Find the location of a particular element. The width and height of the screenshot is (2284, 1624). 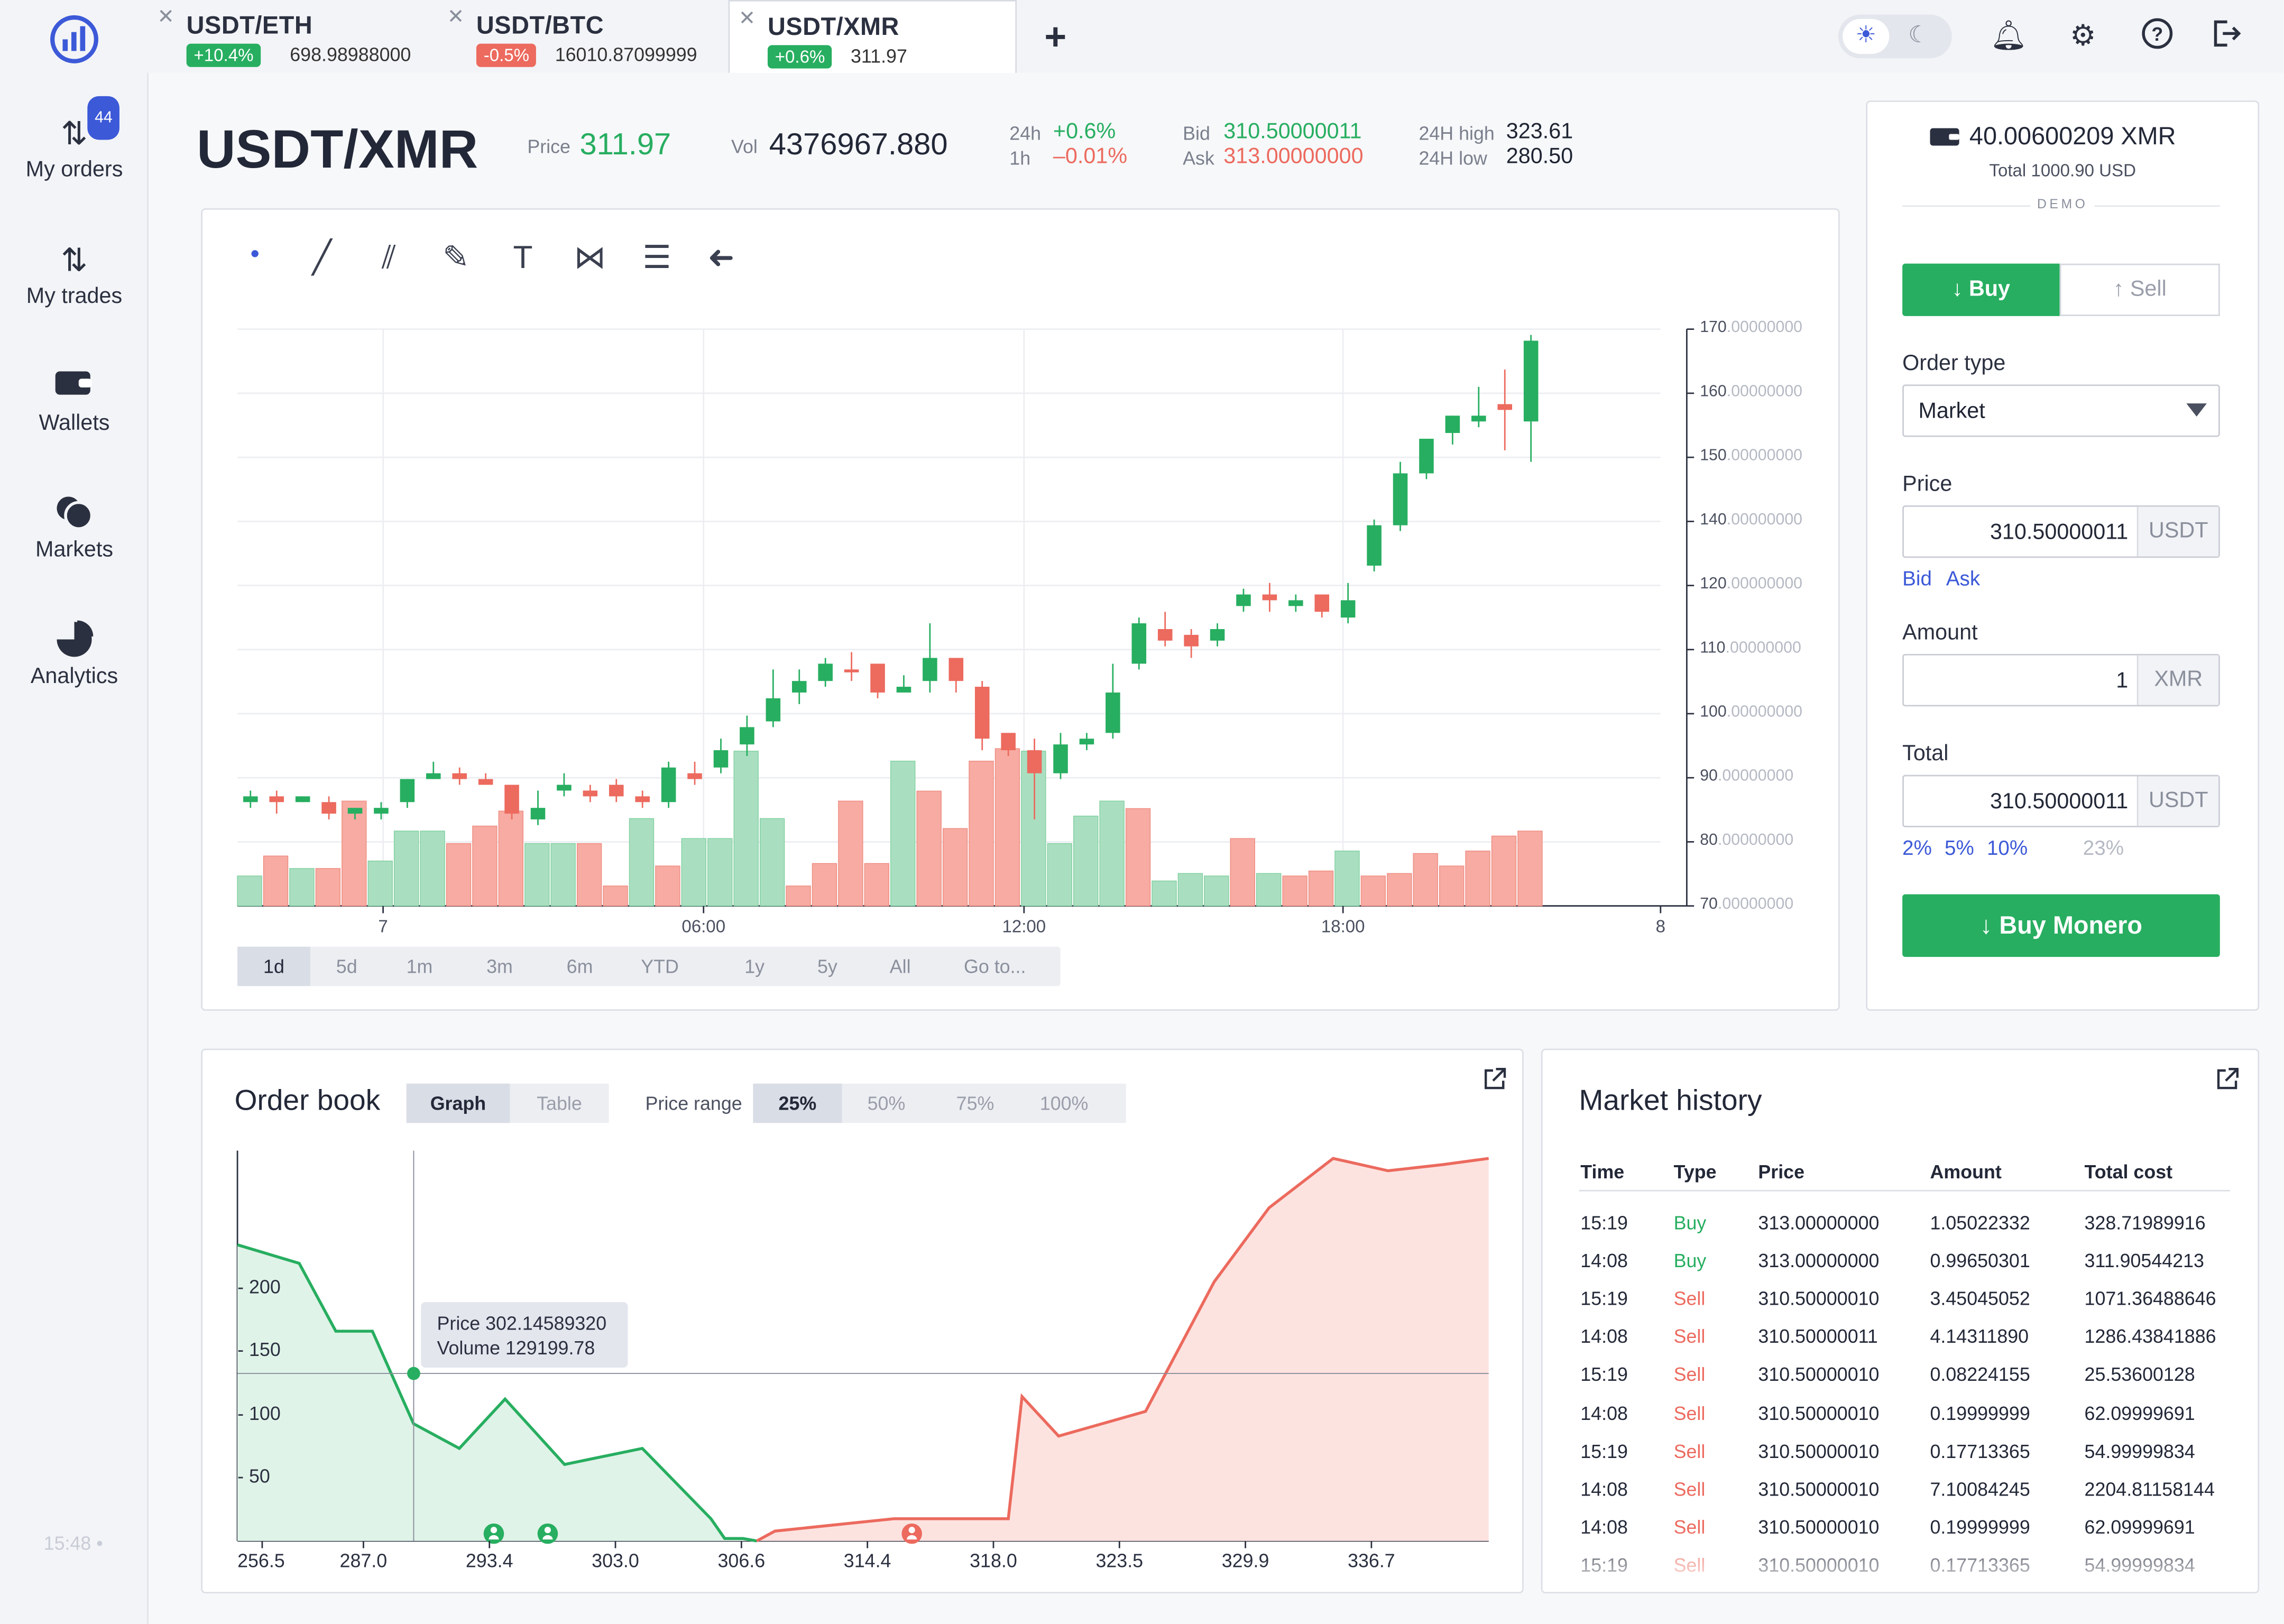

price-field: 310.50000011 USDT is located at coordinates (2061, 531).